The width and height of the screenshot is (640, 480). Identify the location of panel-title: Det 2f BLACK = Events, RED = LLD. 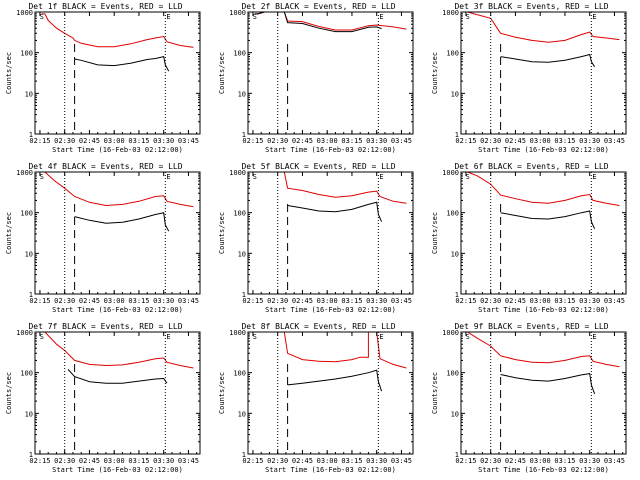
(318, 6).